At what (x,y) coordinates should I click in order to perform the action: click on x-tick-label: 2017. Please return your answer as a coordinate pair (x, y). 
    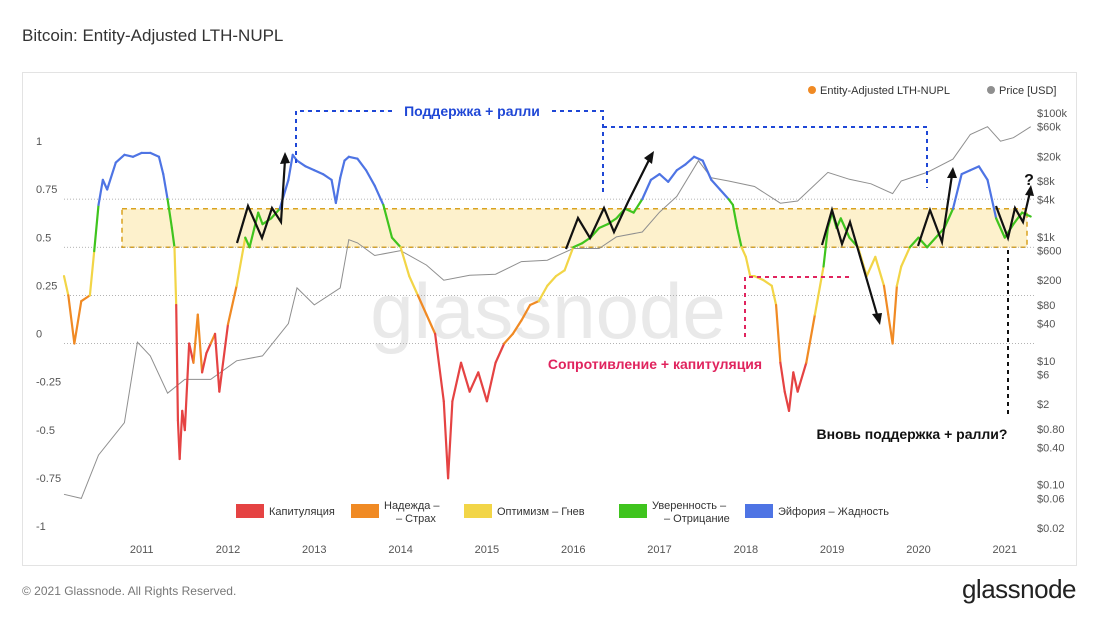
    Looking at the image, I should click on (659, 550).